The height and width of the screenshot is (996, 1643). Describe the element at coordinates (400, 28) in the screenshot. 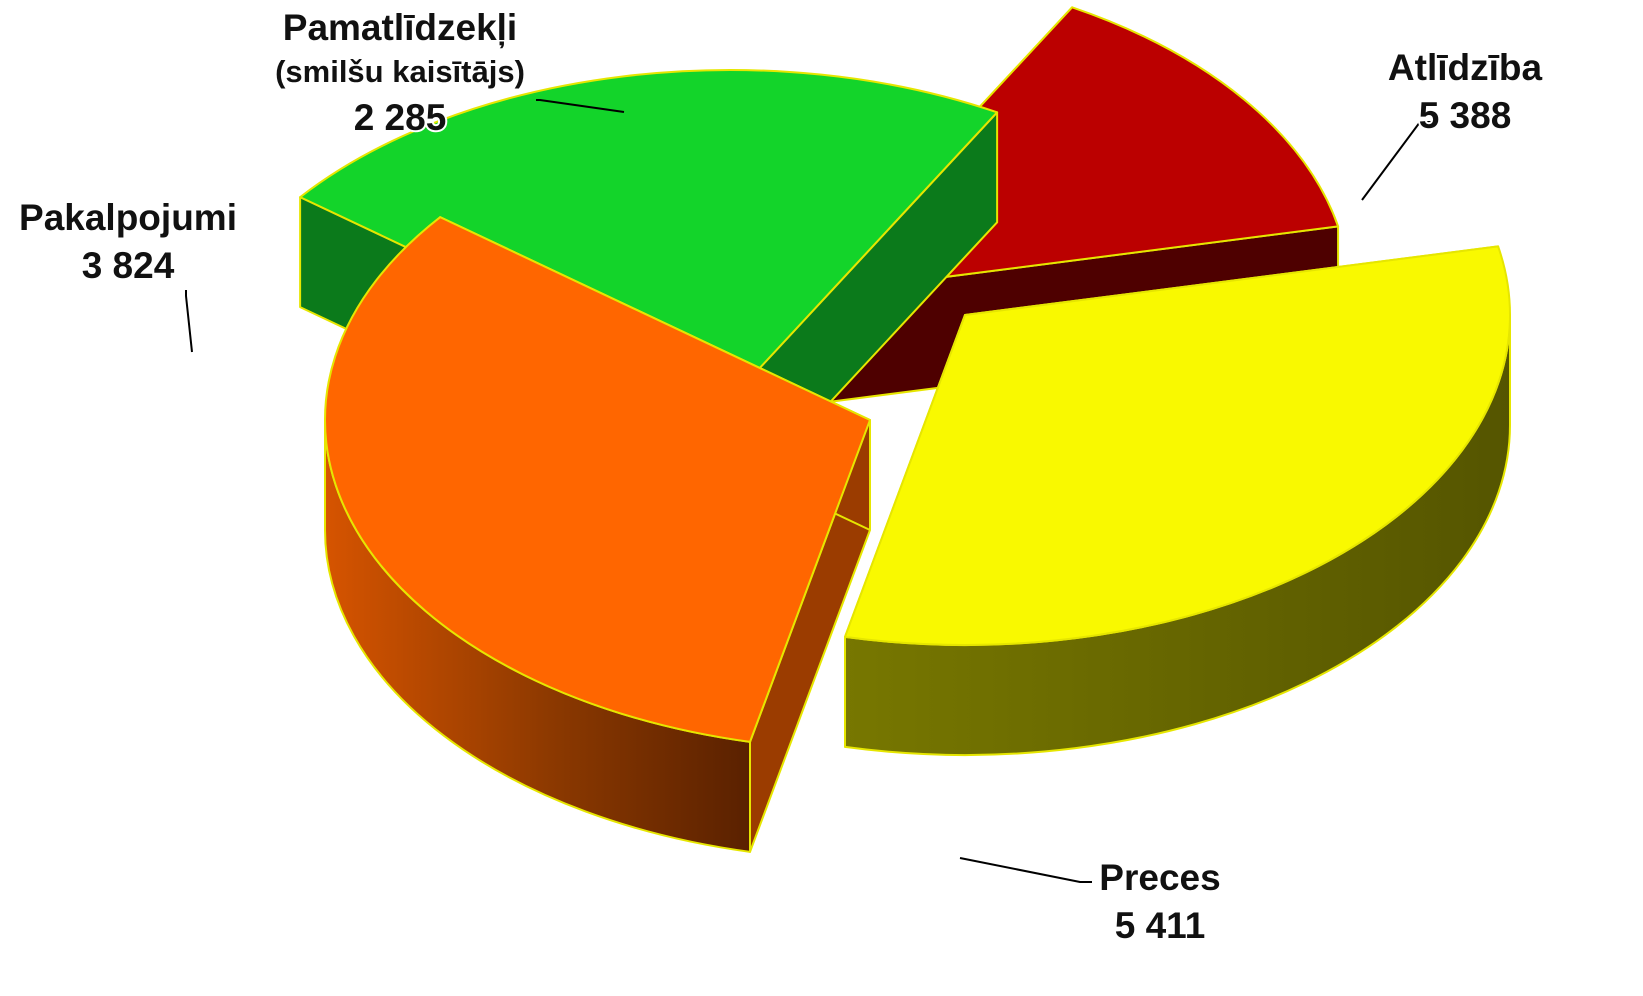

I see `slice-name-line: Pamatlīdzekļi` at that location.